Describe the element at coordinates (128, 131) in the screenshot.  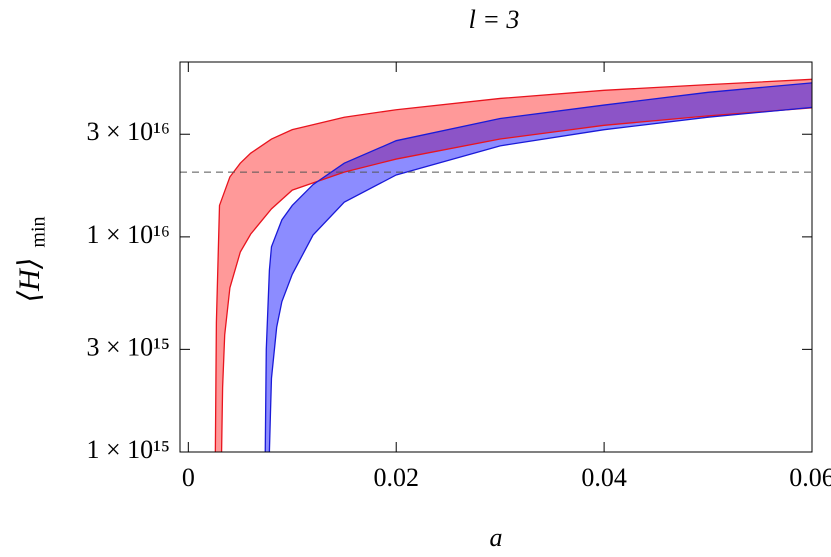
I see `y-tick-label: 3 × 10¹⁶` at that location.